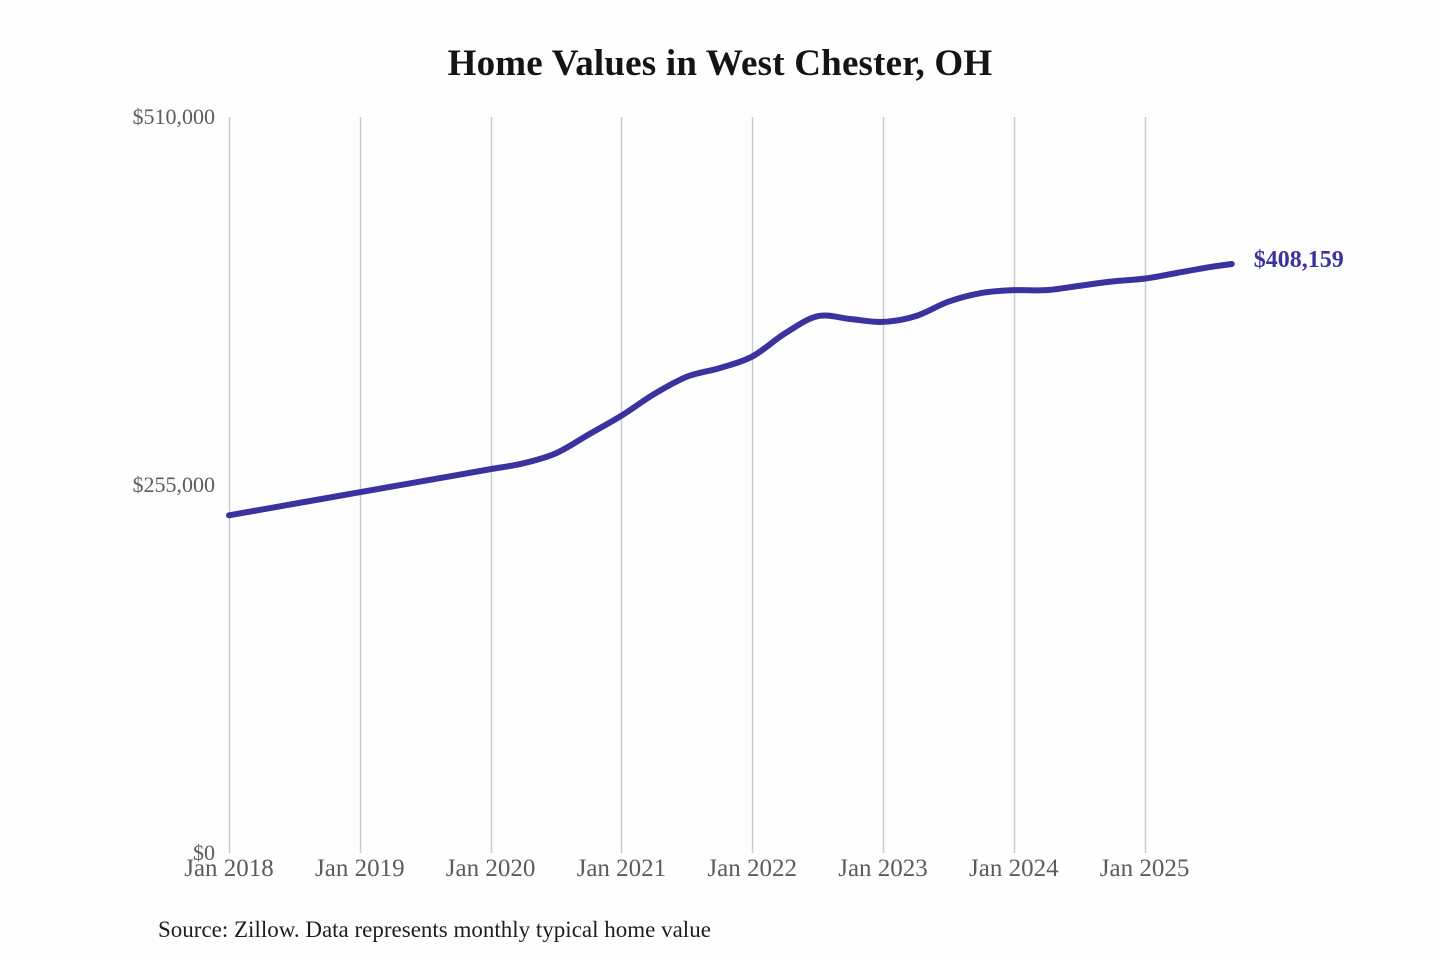 Image resolution: width=1440 pixels, height=960 pixels. What do you see at coordinates (174, 116) in the screenshot?
I see `y-tick-label-top: $510,000` at bounding box center [174, 116].